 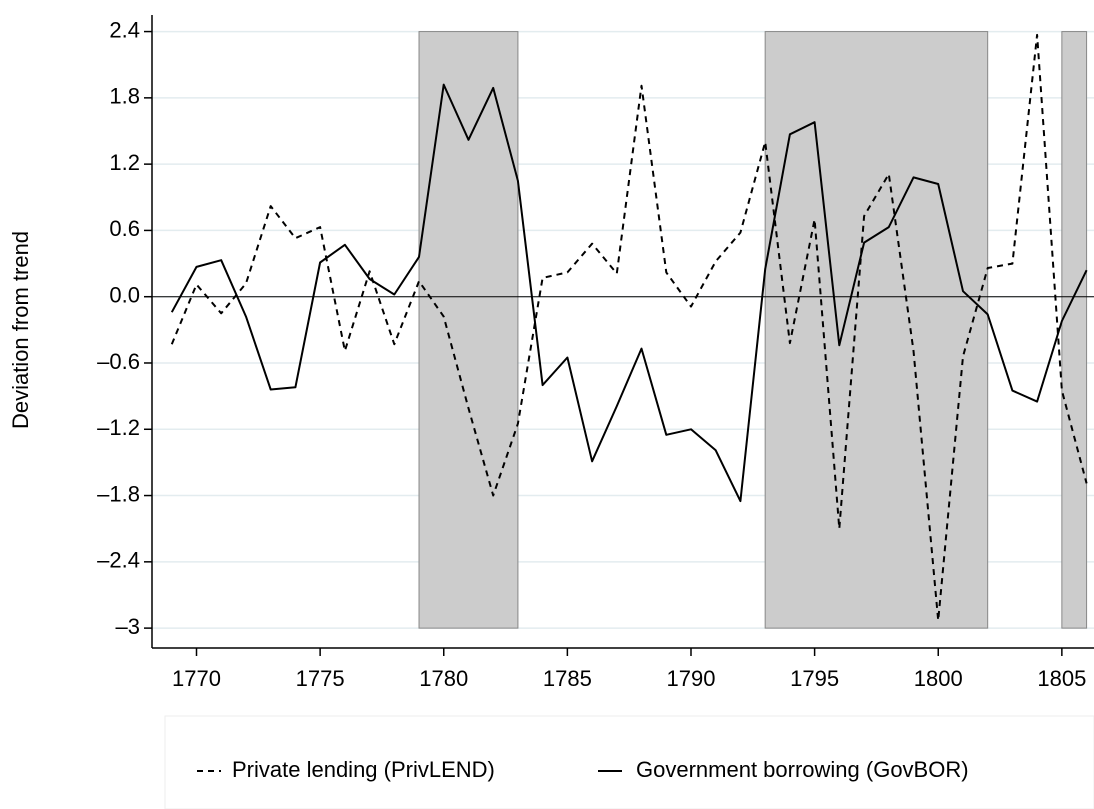 I want to click on y-tick-label: –2.4, so click(x=118, y=560).